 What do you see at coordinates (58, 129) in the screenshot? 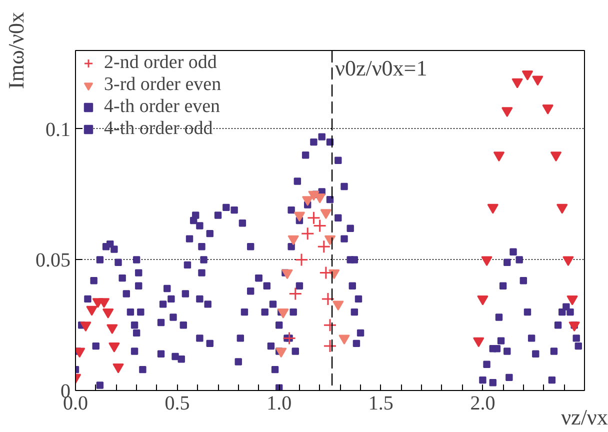
I see `y-tick-label: 0.1` at bounding box center [58, 129].